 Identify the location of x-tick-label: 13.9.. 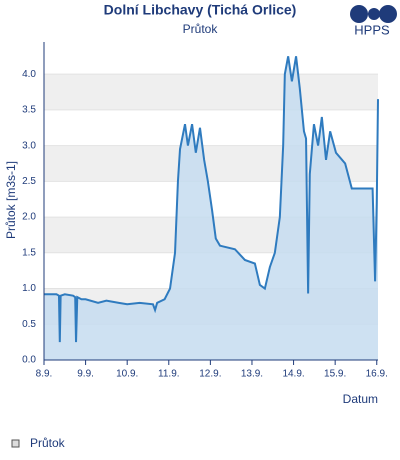
(252, 374).